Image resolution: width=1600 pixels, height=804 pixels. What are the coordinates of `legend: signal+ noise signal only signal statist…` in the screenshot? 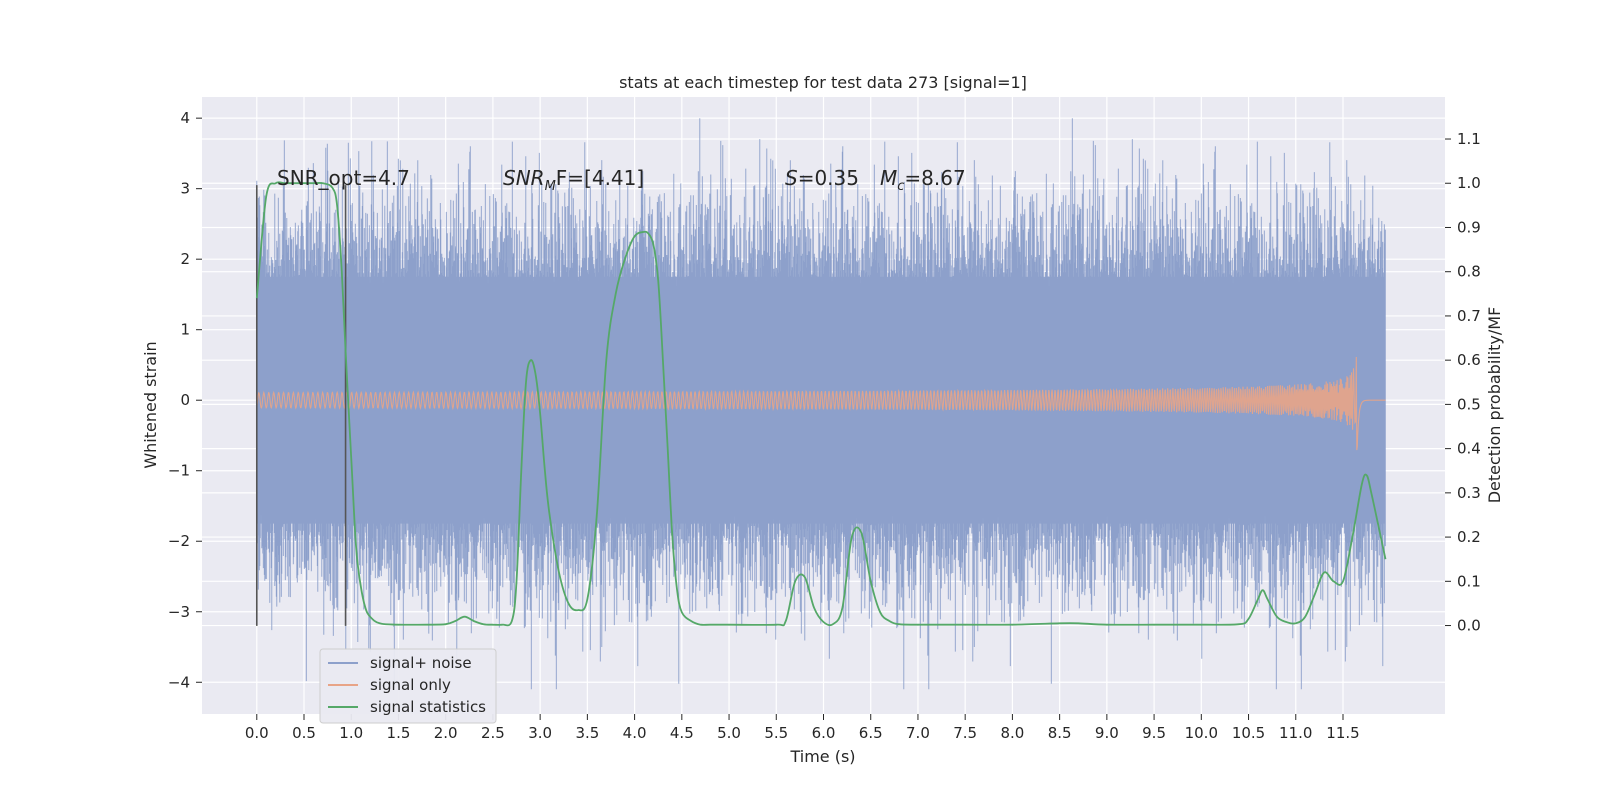 It's located at (408, 686).